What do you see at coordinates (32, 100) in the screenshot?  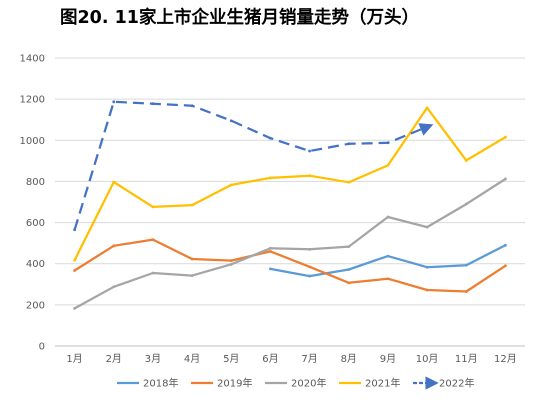 I see `y-tick-label: 1200` at bounding box center [32, 100].